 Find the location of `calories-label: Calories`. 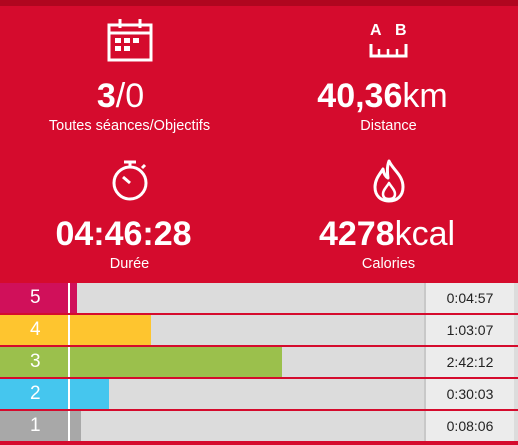

calories-label: Calories is located at coordinates (388, 264).